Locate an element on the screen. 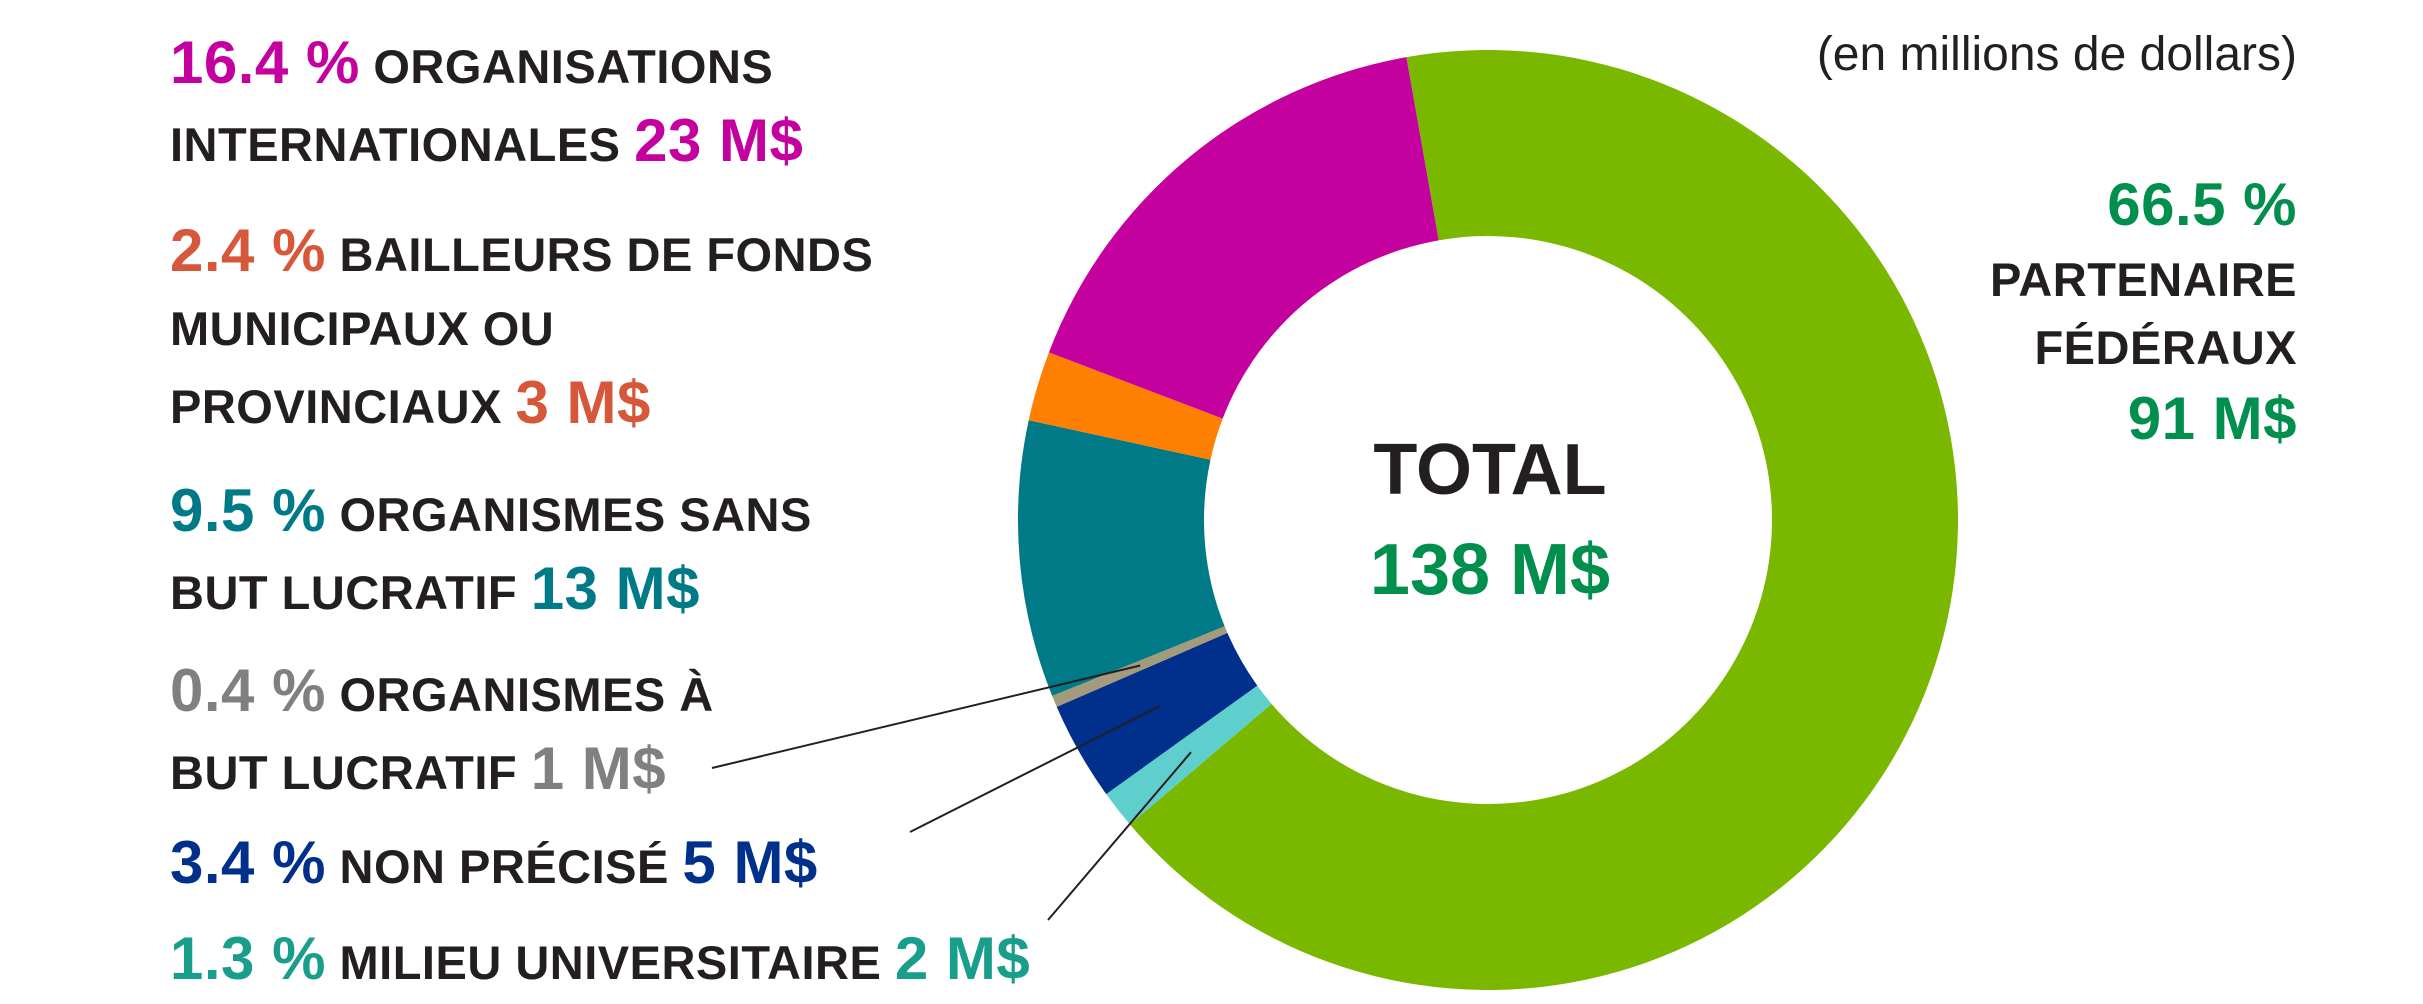 The width and height of the screenshot is (2423, 1004). amount-university: 2 M$ is located at coordinates (962, 958).